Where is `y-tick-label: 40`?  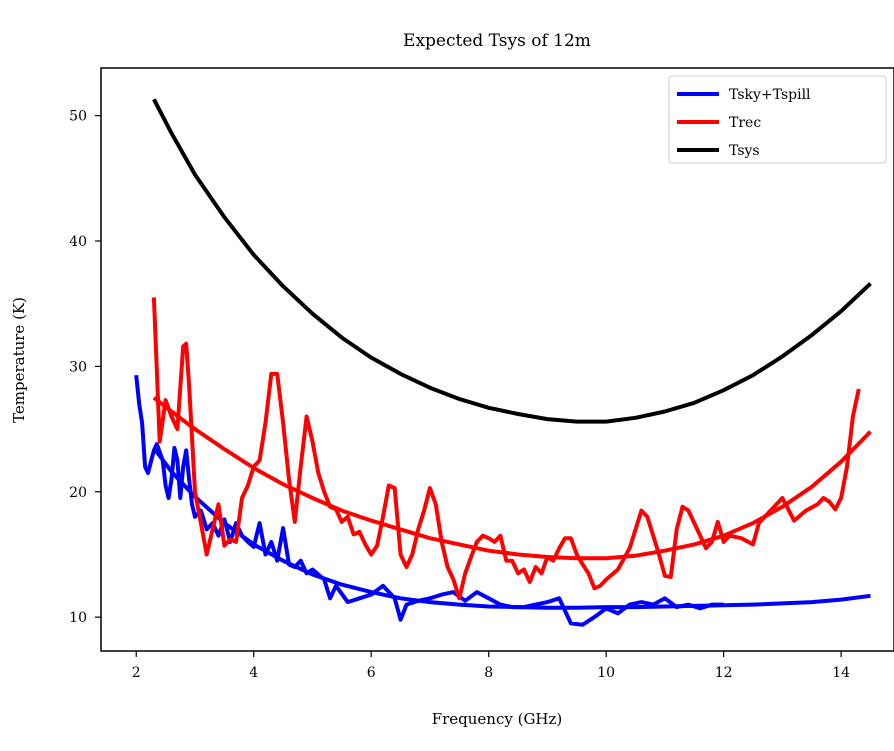 y-tick-label: 40 is located at coordinates (78, 242).